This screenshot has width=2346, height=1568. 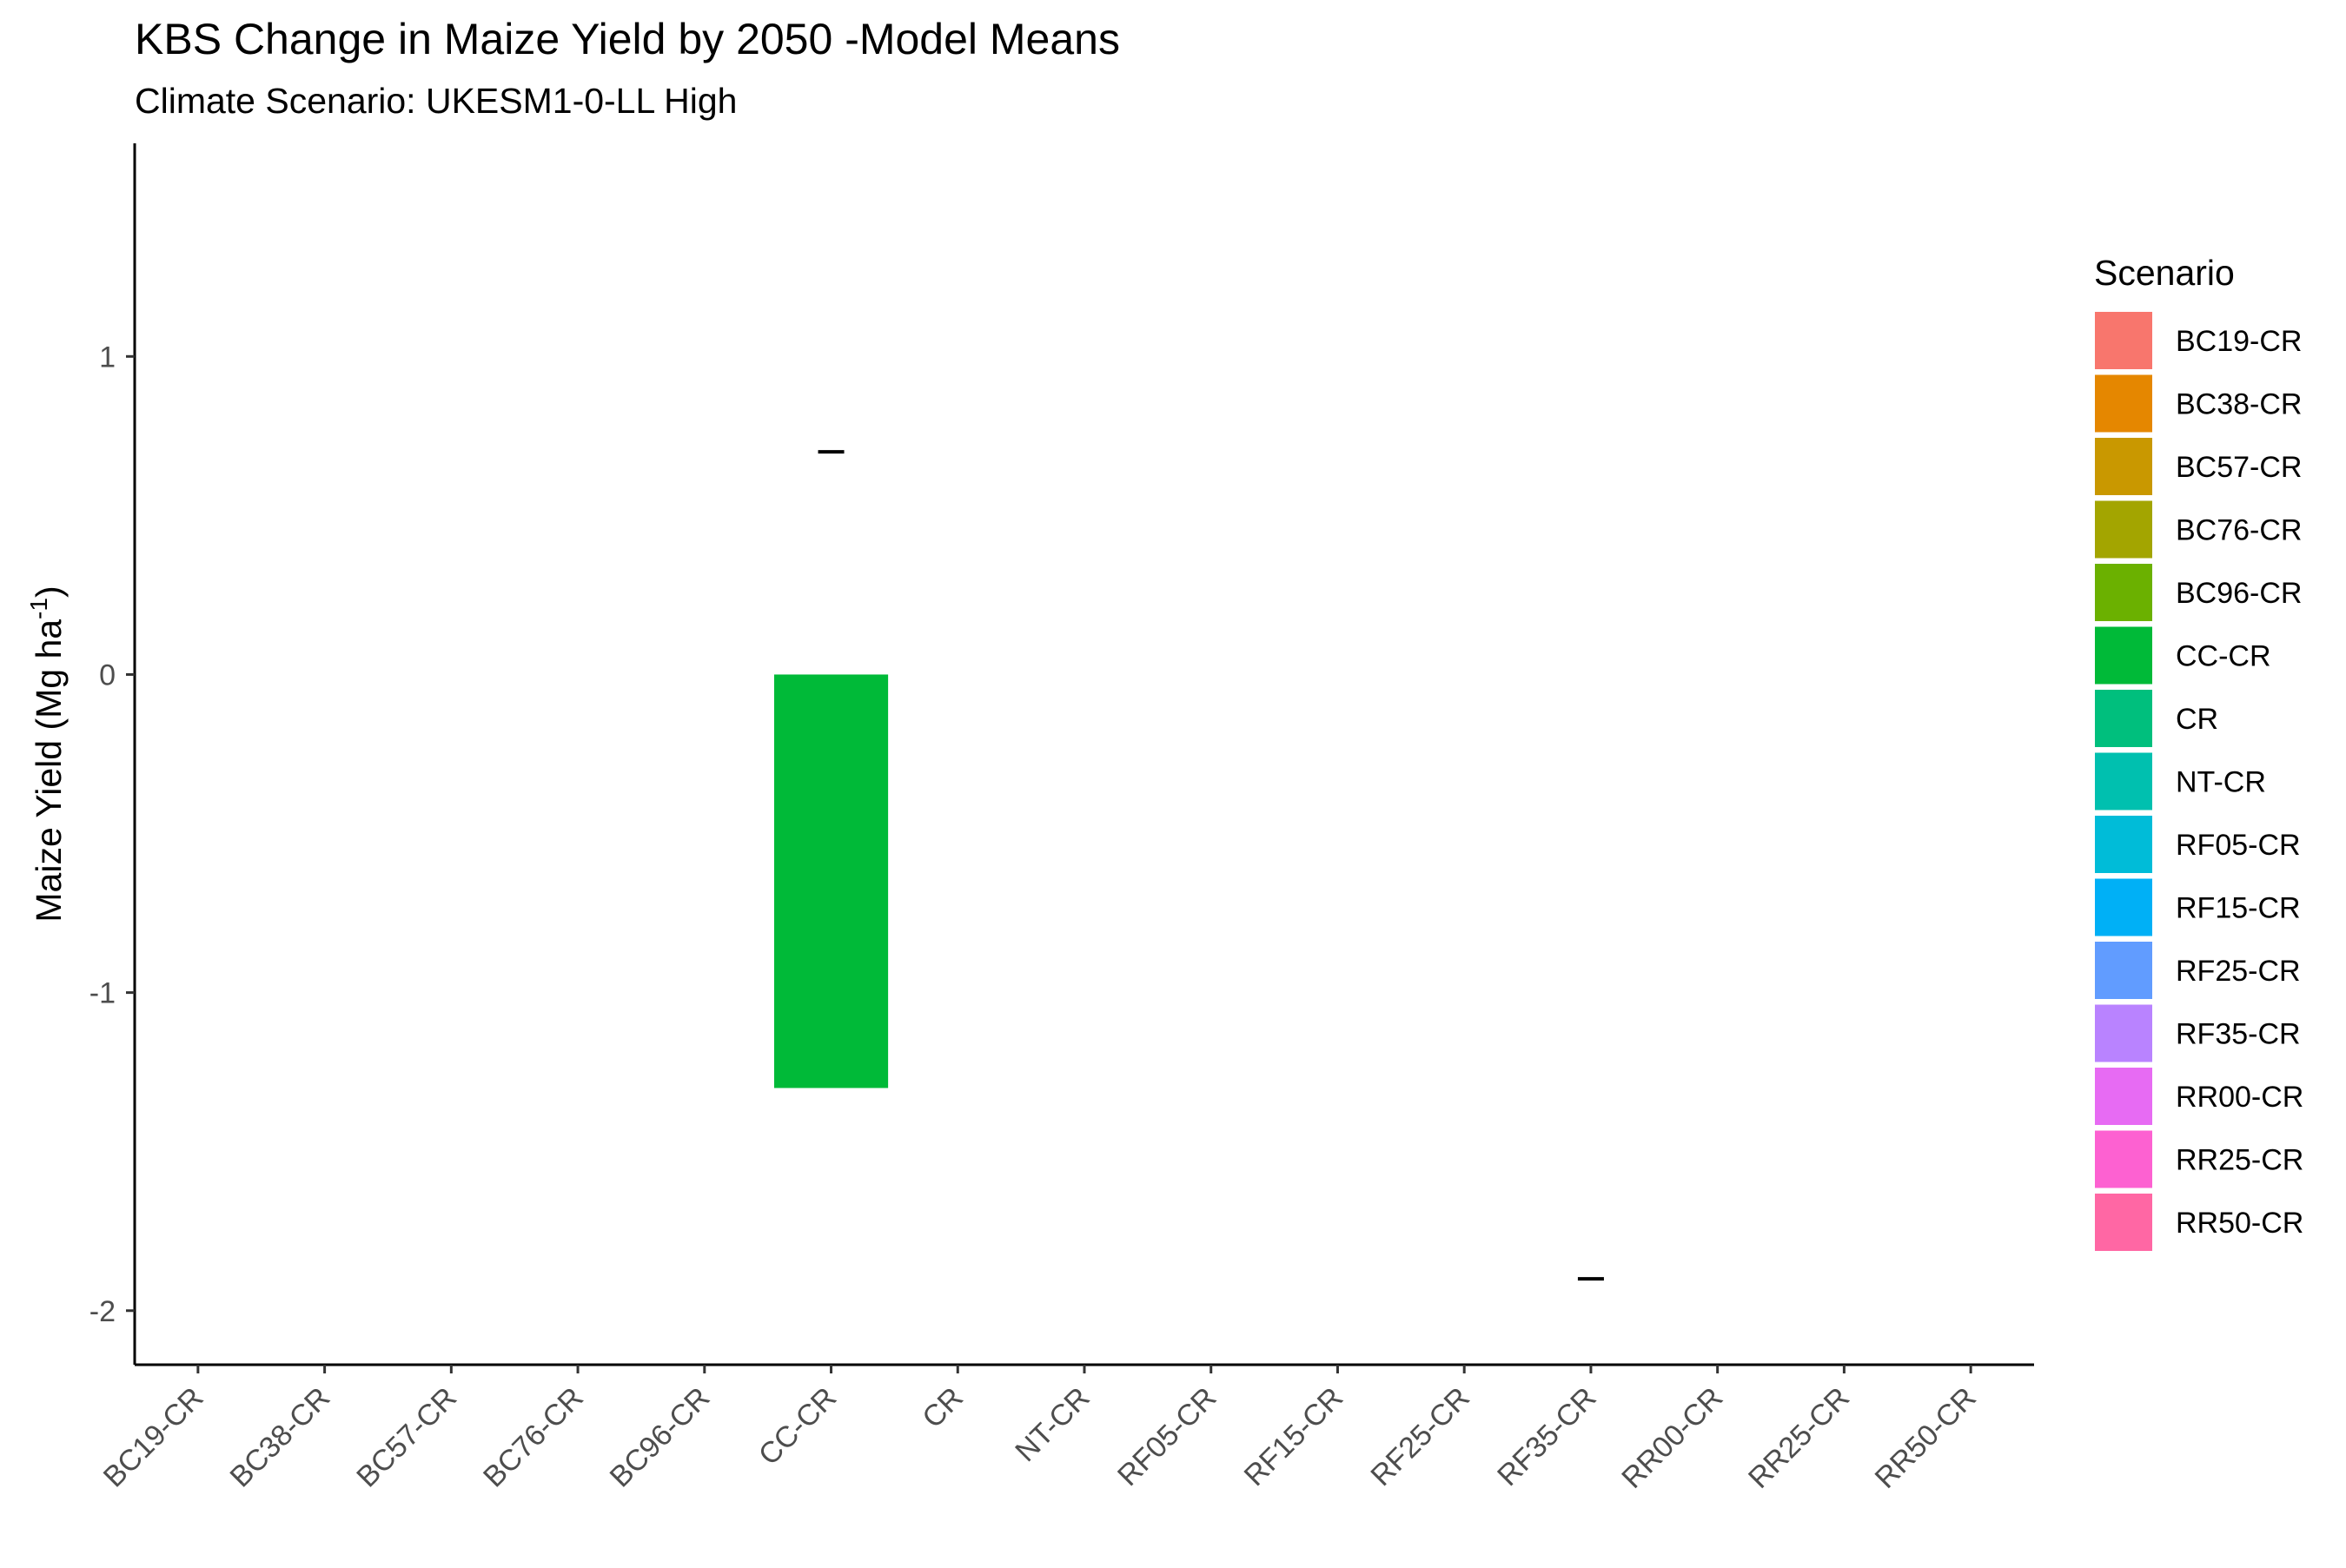 I want to click on legend-label-bc96-cr: BC96-CR, so click(x=2239, y=593).